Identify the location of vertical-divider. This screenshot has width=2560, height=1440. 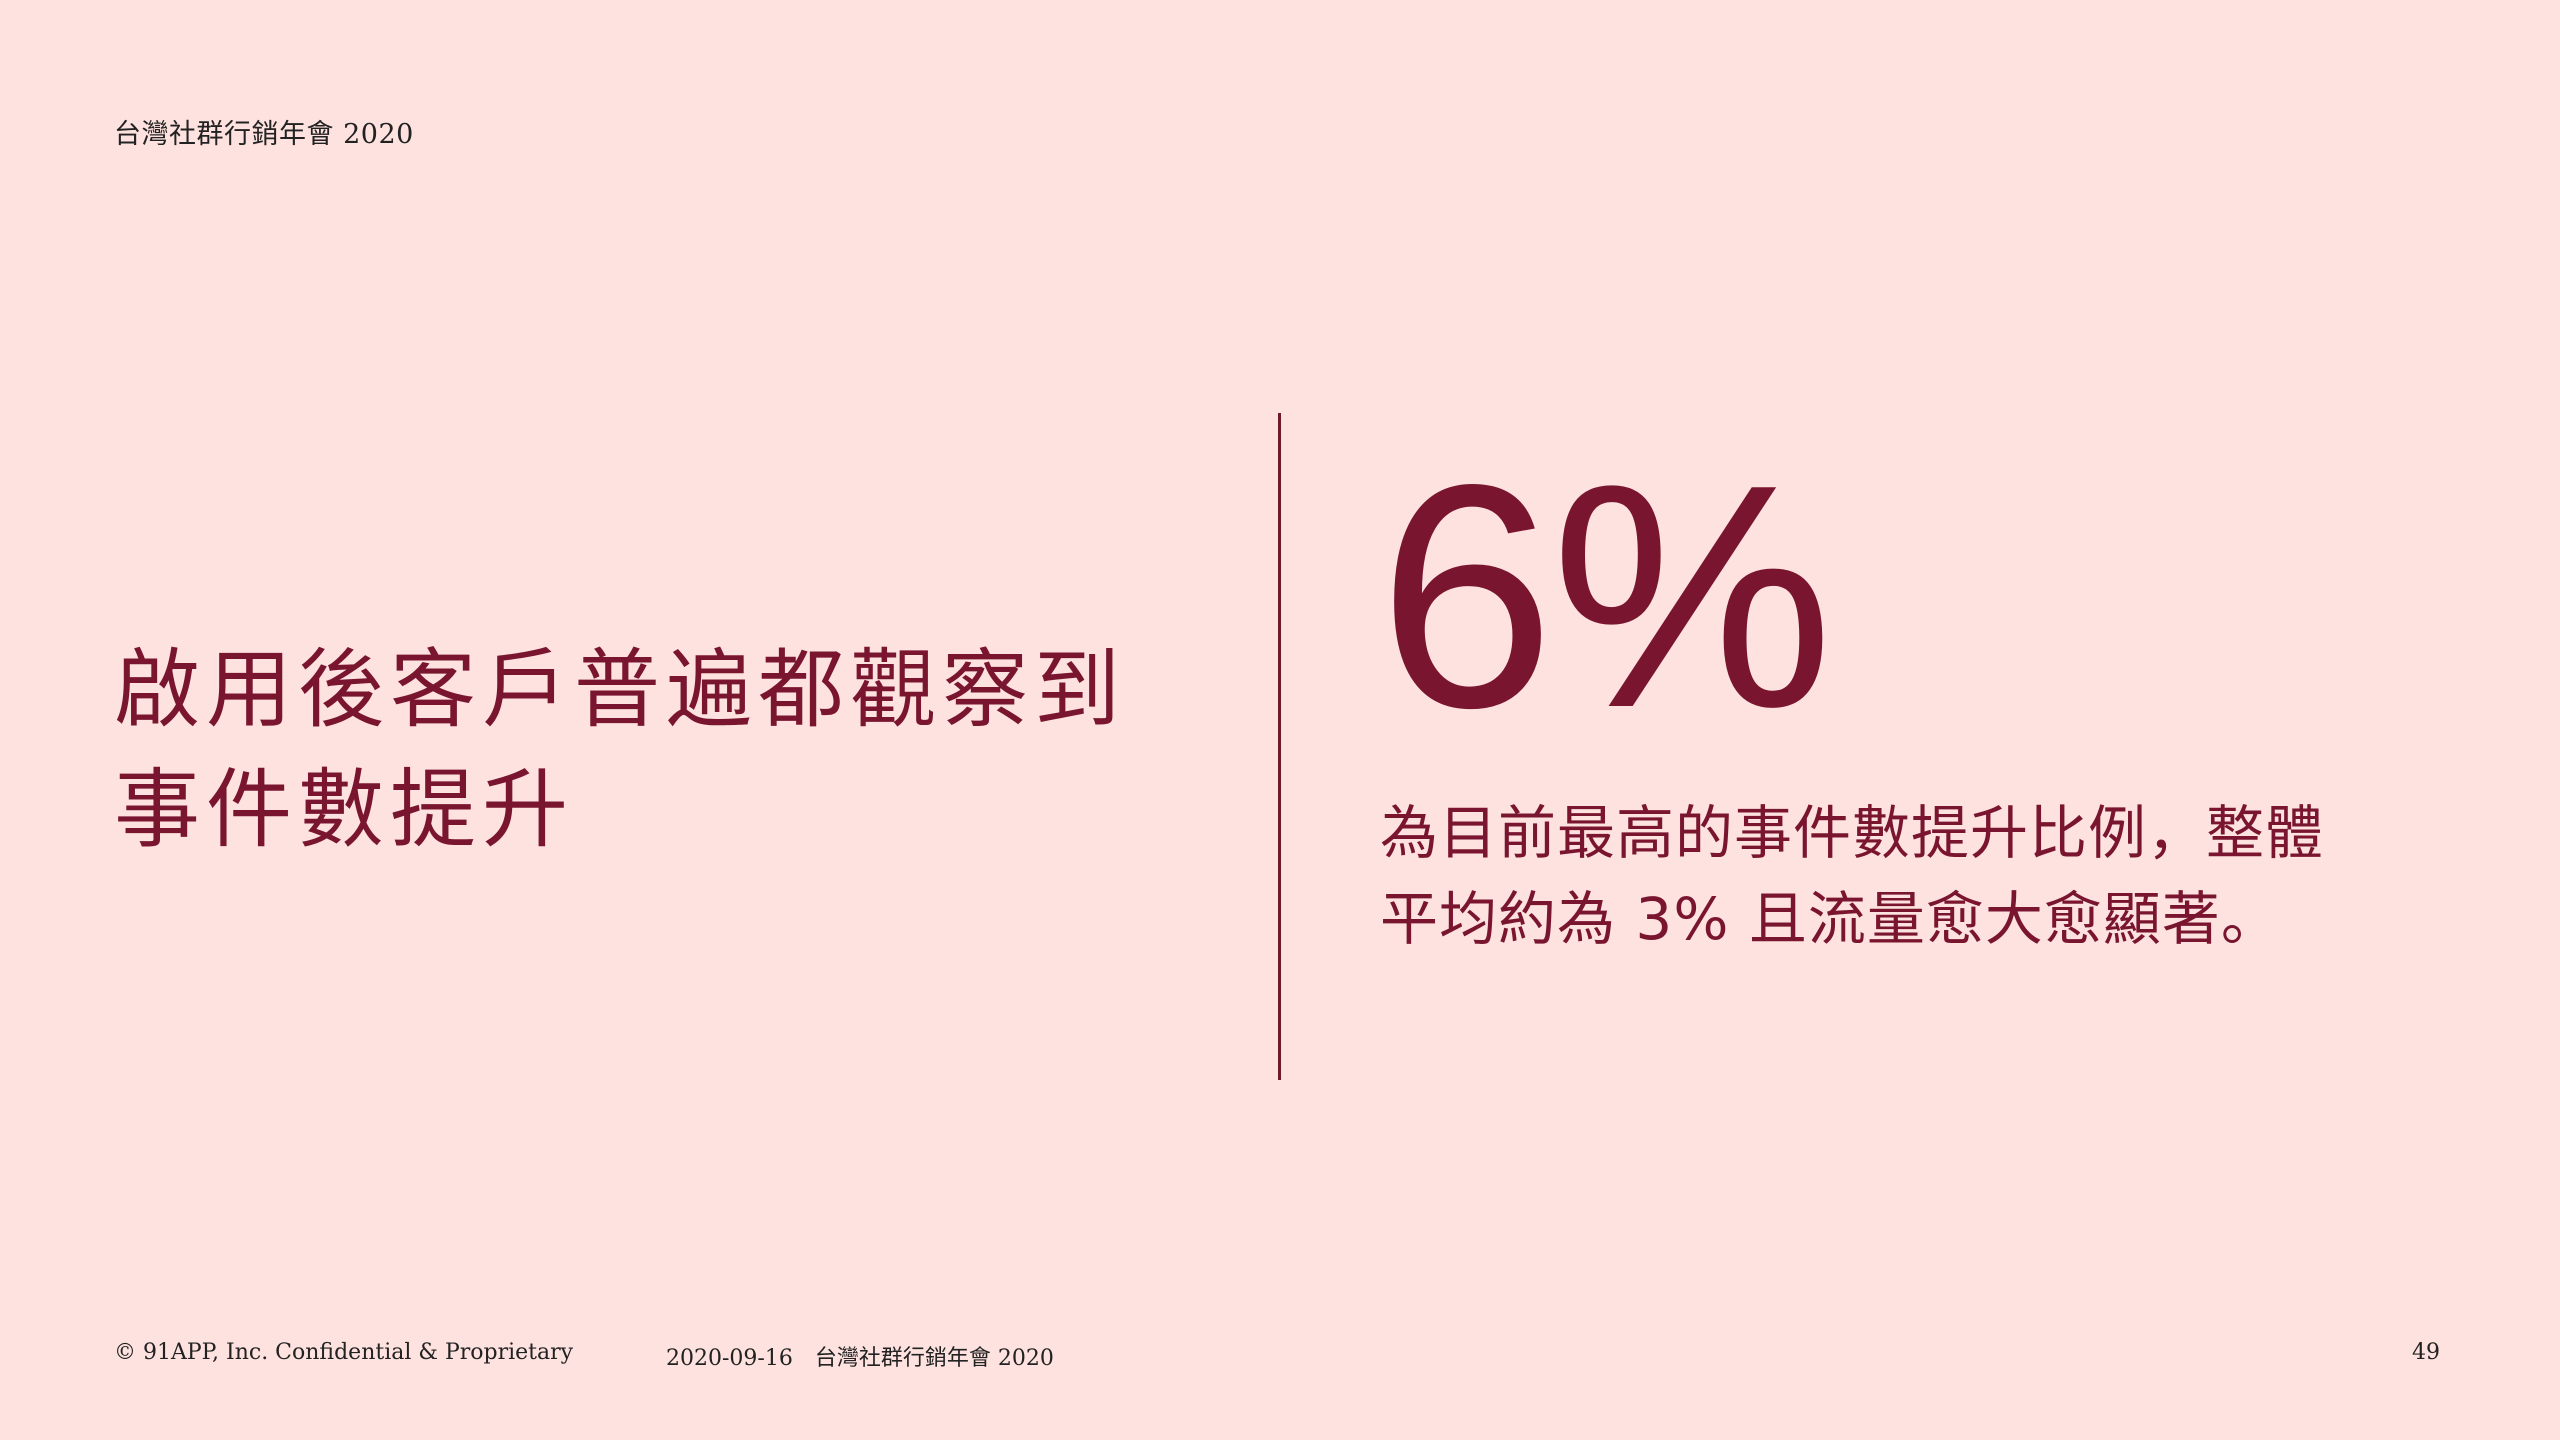
(1279, 746).